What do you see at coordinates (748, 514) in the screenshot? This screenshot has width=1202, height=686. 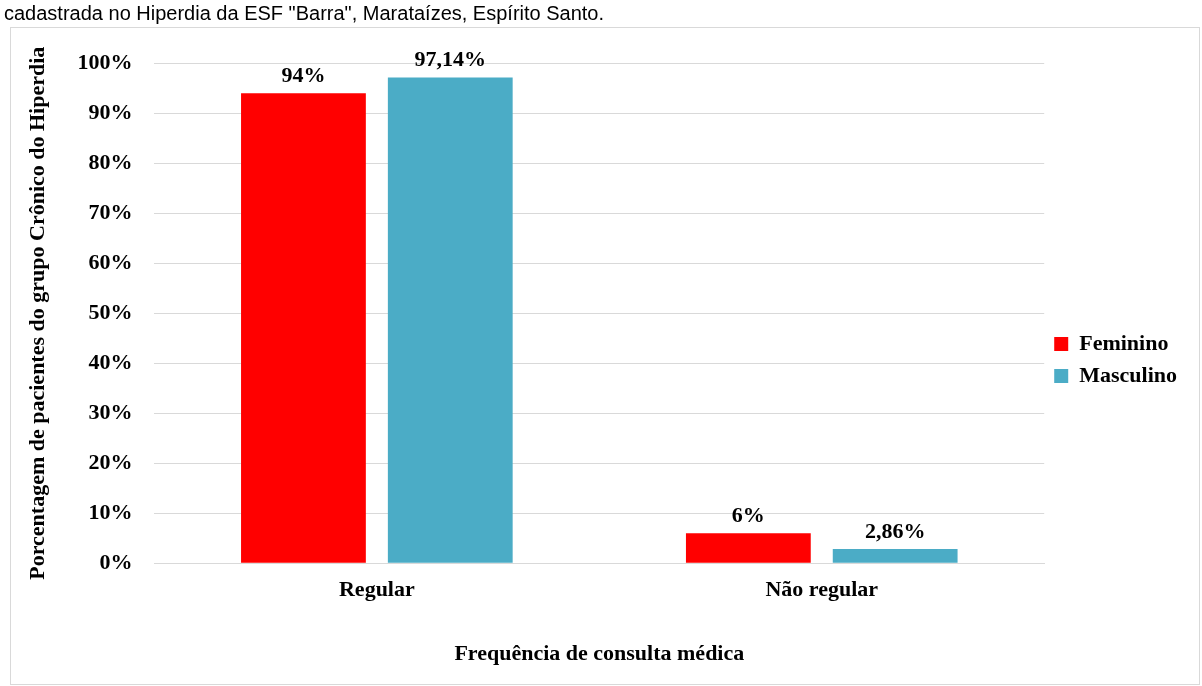 I see `data-label: 6%` at bounding box center [748, 514].